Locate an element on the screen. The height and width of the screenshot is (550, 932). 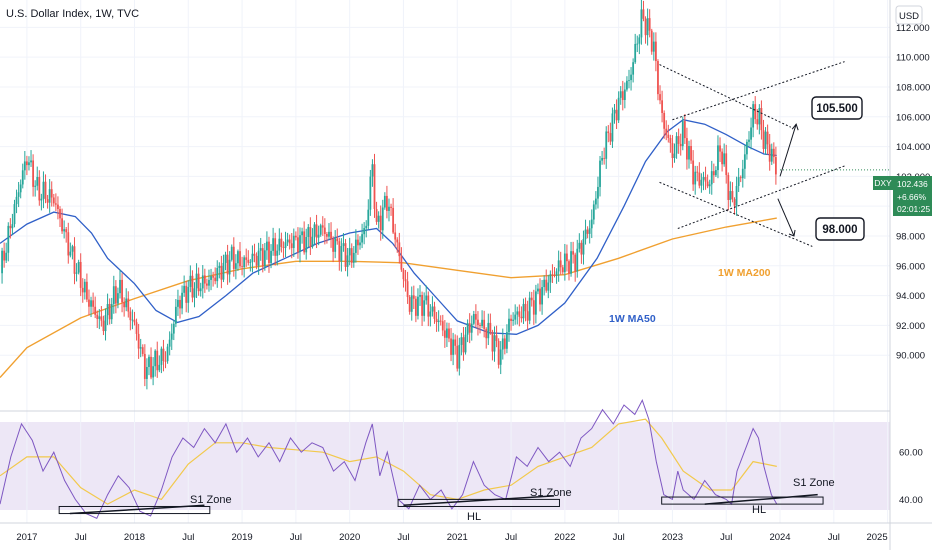
time-tick-label: 2024 is located at coordinates (779, 537).